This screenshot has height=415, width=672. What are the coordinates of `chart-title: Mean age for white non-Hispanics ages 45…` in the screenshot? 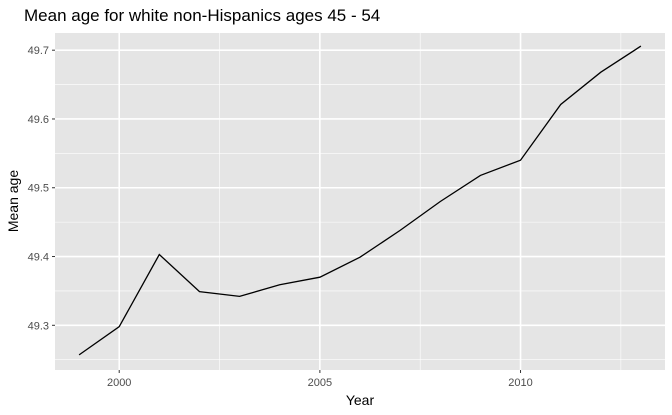 It's located at (202, 15).